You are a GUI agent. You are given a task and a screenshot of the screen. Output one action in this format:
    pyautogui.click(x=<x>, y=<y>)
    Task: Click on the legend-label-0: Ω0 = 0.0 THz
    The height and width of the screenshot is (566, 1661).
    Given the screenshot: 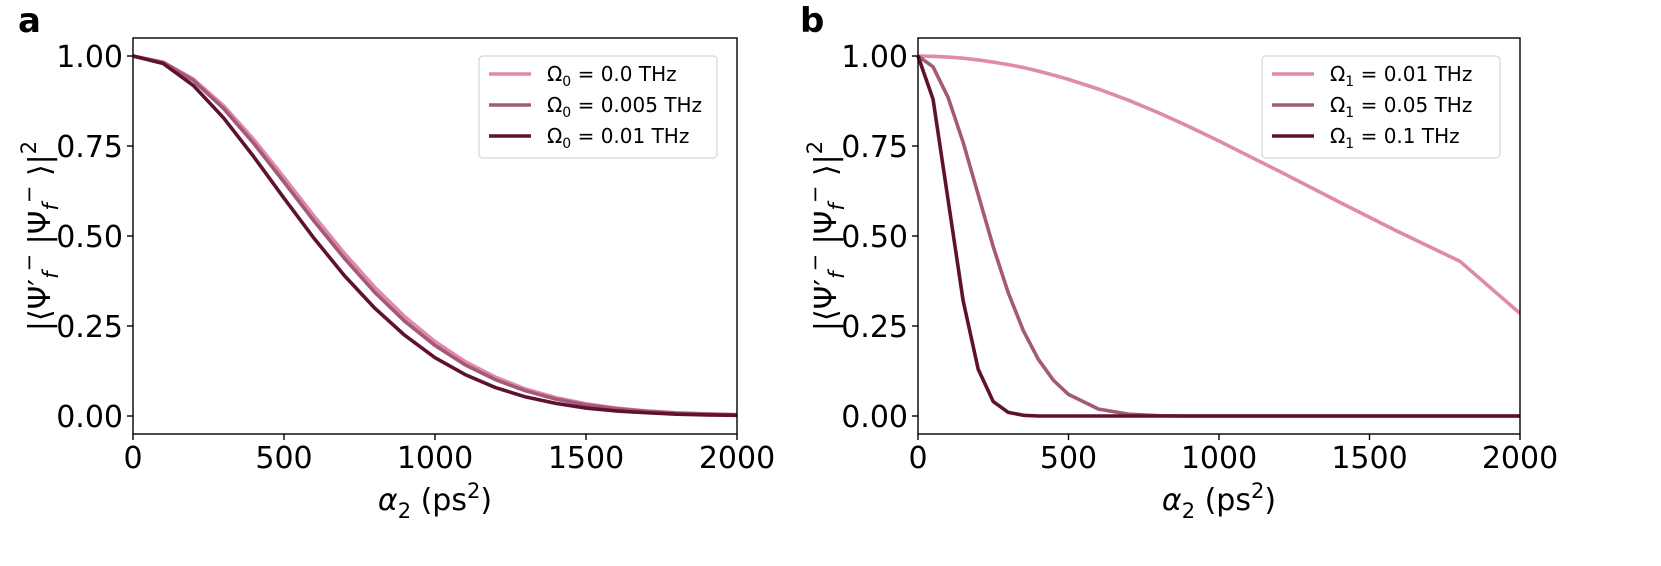 What is the action you would take?
    pyautogui.click(x=612, y=76)
    